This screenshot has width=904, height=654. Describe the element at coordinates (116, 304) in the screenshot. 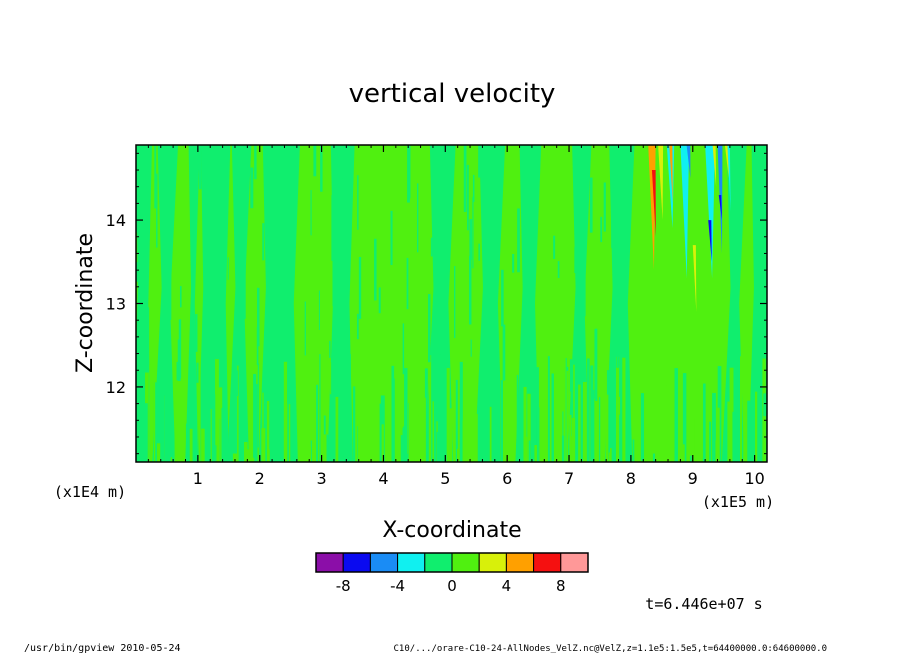

I see `y-tick-label: 13` at that location.